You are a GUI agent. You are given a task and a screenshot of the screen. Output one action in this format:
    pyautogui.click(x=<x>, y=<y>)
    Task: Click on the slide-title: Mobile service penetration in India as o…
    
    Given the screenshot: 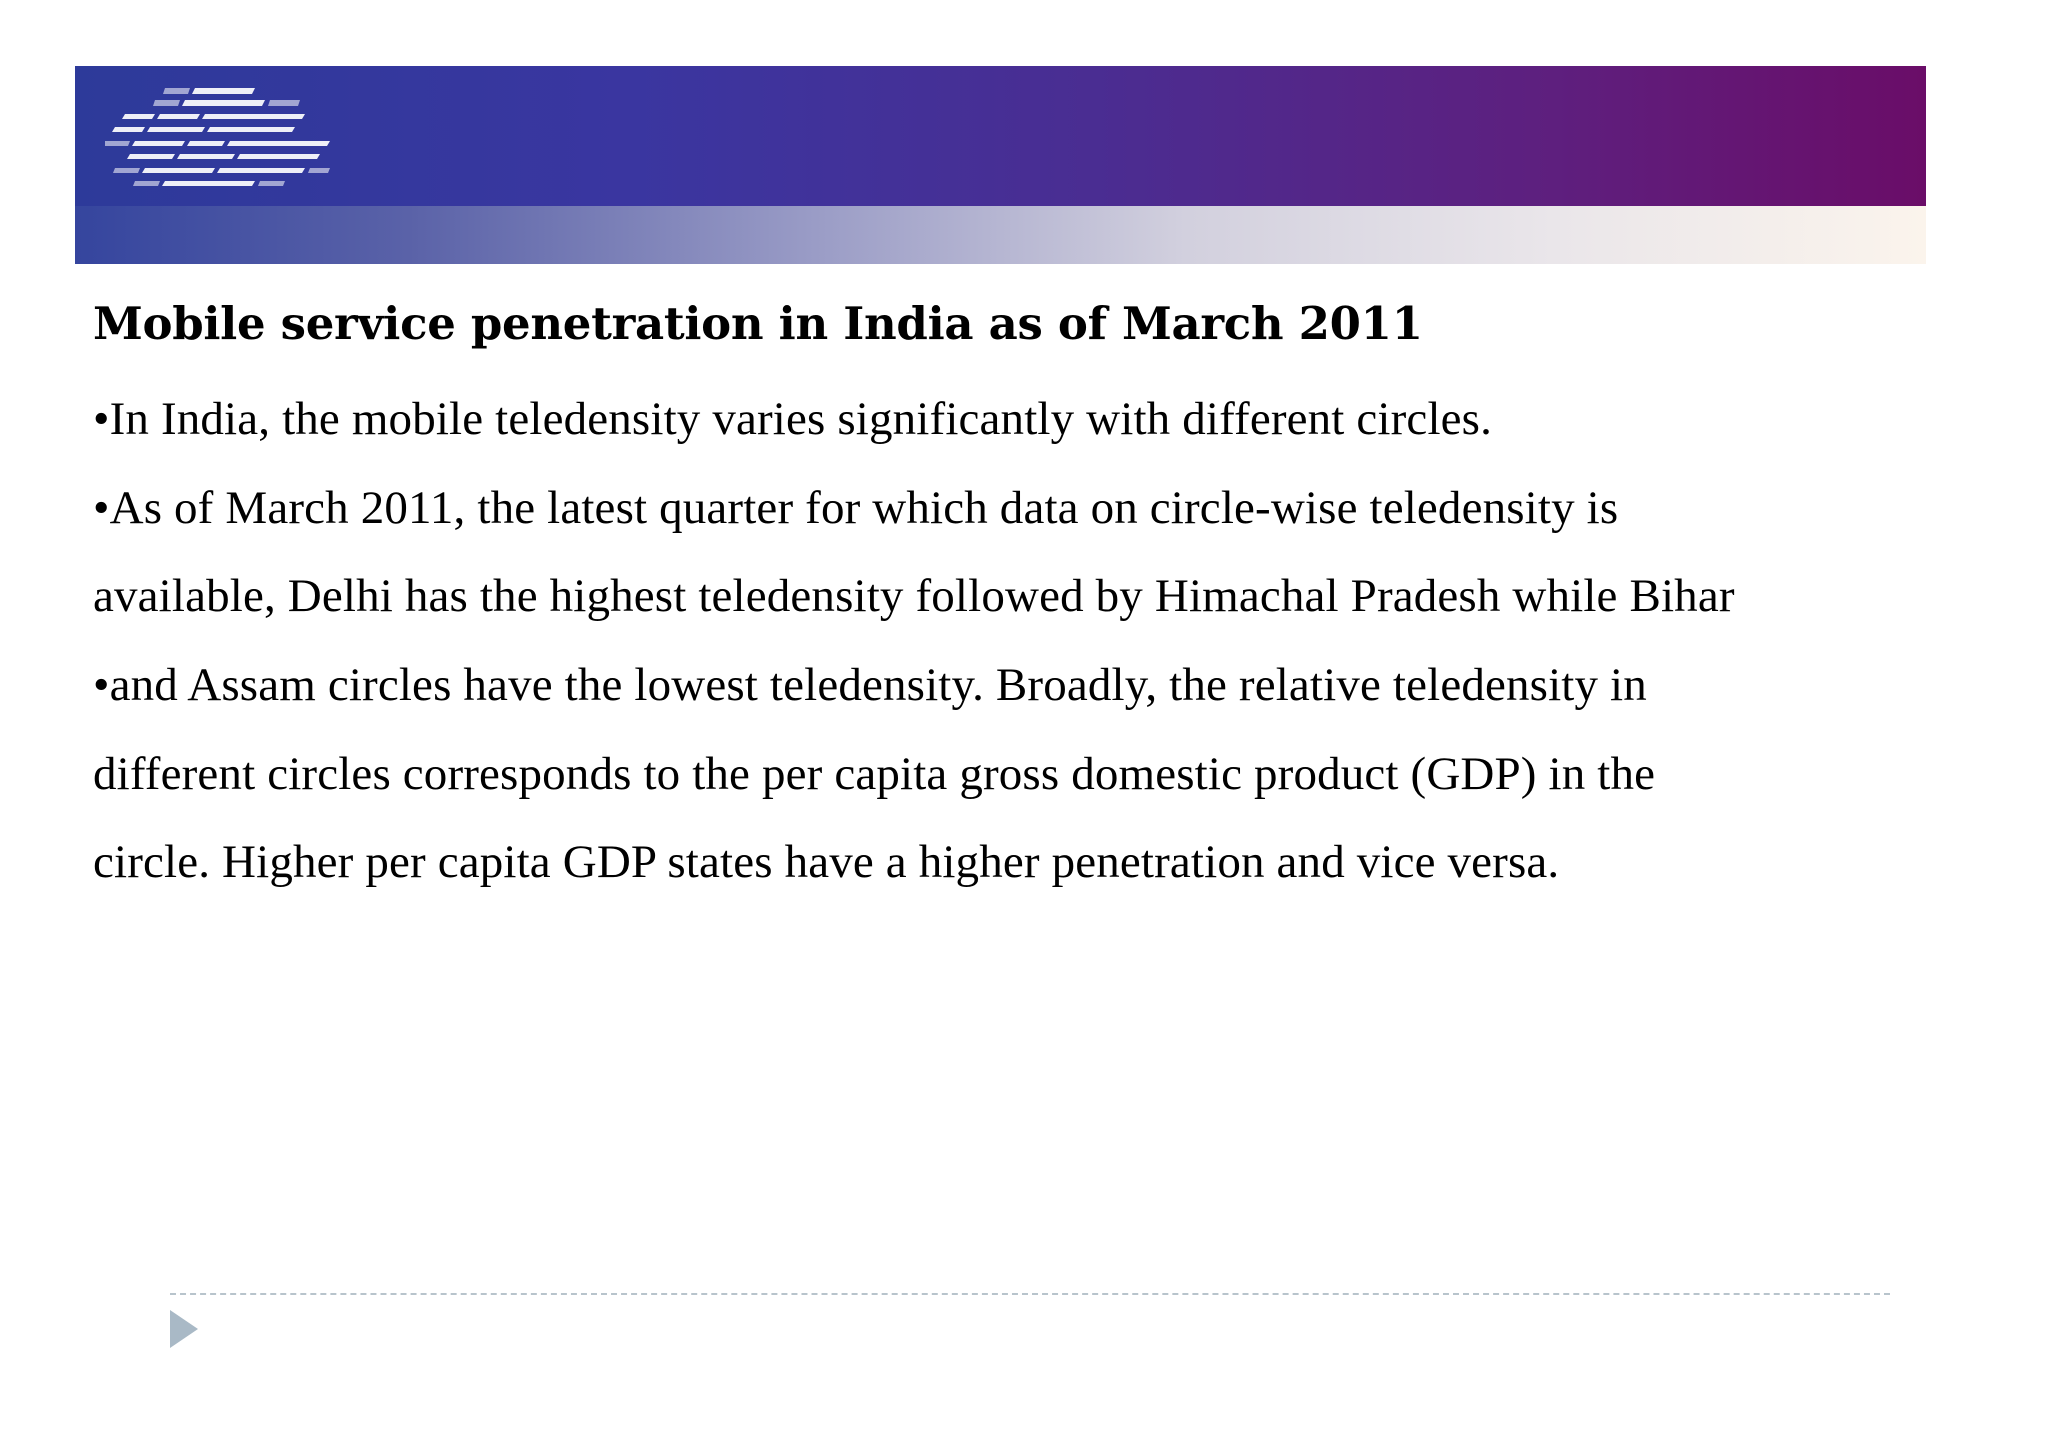 What is the action you would take?
    pyautogui.click(x=758, y=323)
    